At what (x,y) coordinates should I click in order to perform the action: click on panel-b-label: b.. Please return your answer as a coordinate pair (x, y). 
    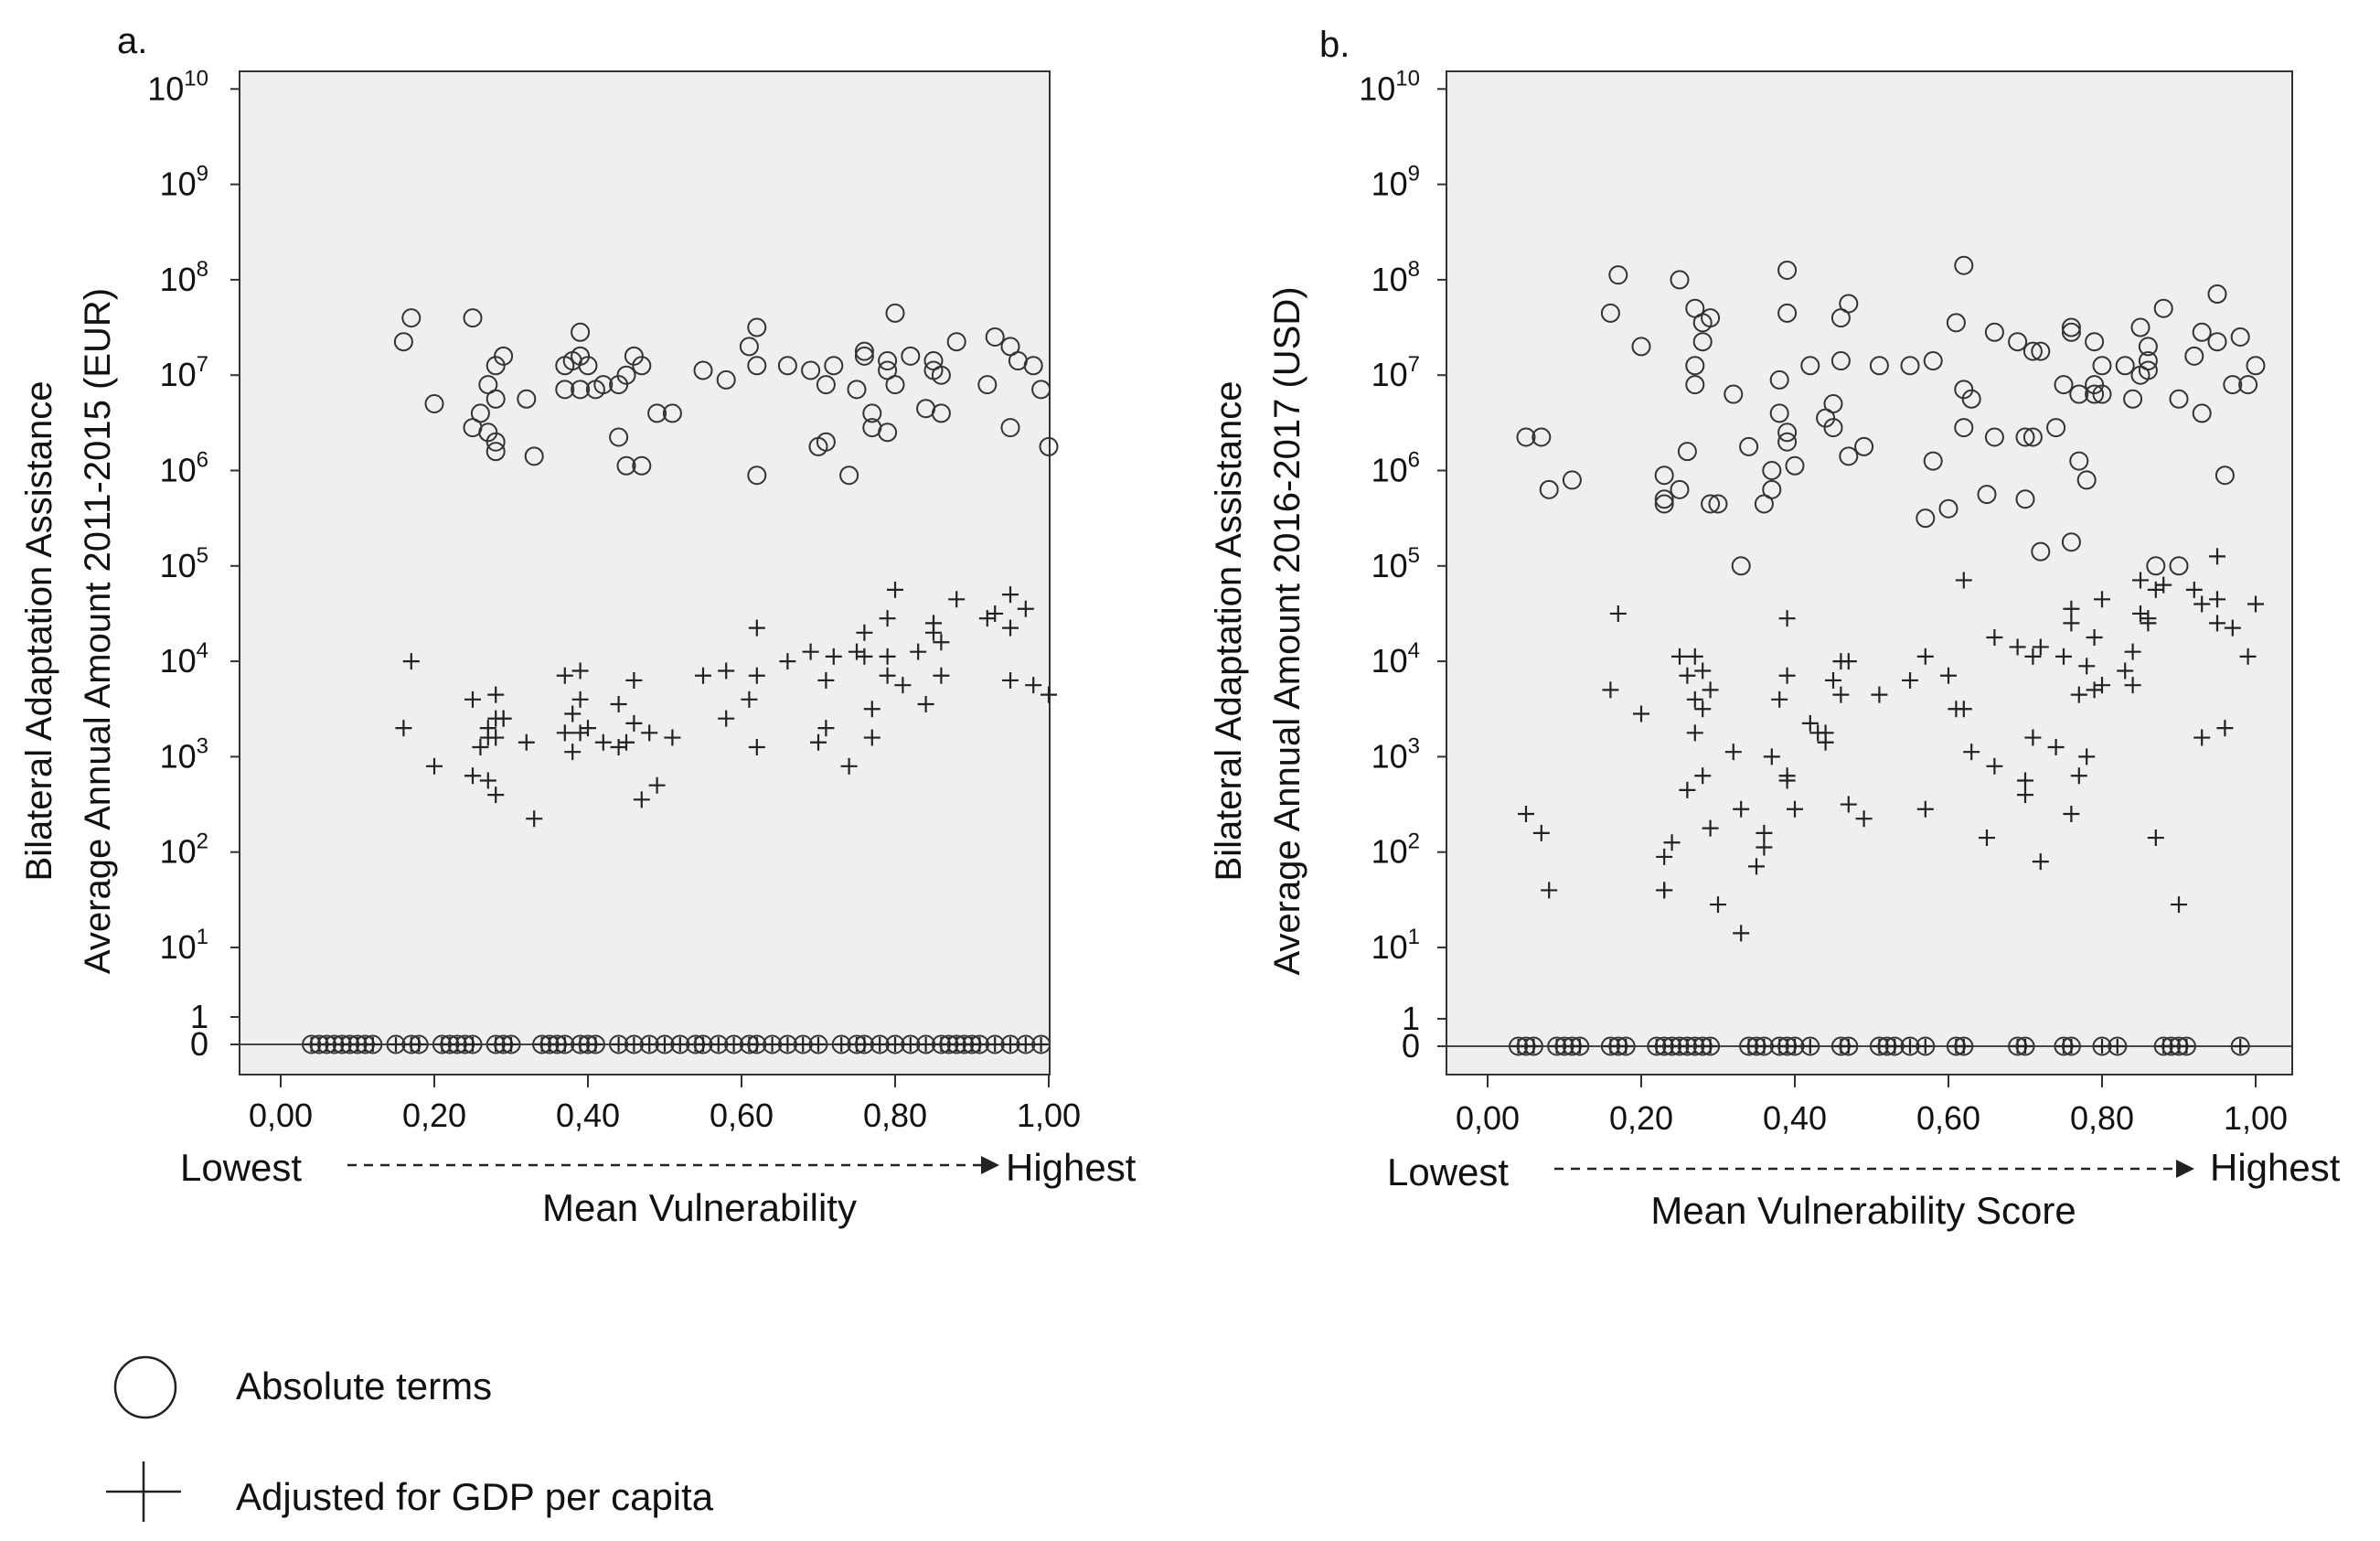
    Looking at the image, I should click on (1334, 45).